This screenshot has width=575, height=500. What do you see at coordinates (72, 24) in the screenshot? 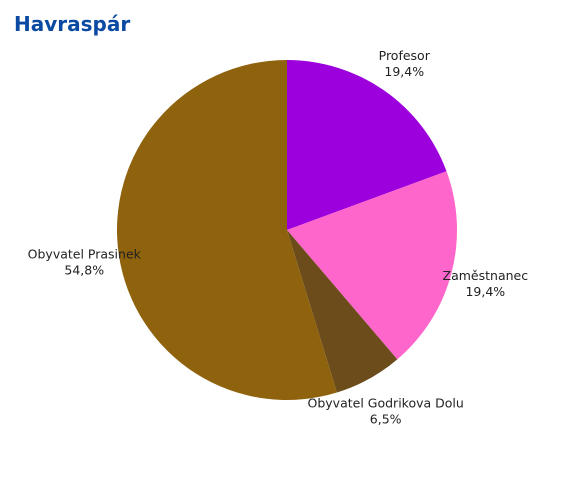
I see `chart-title: Havraspár` at bounding box center [72, 24].